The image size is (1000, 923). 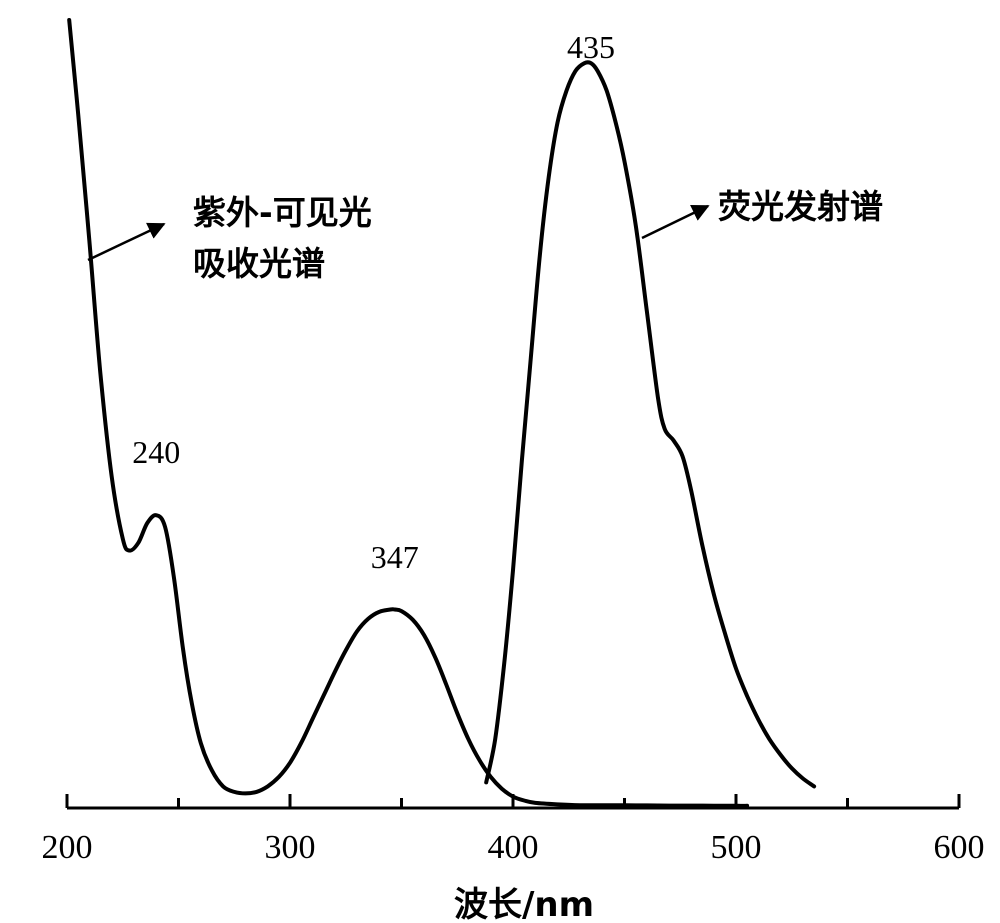 I want to click on absorption-arrow, so click(x=126, y=242).